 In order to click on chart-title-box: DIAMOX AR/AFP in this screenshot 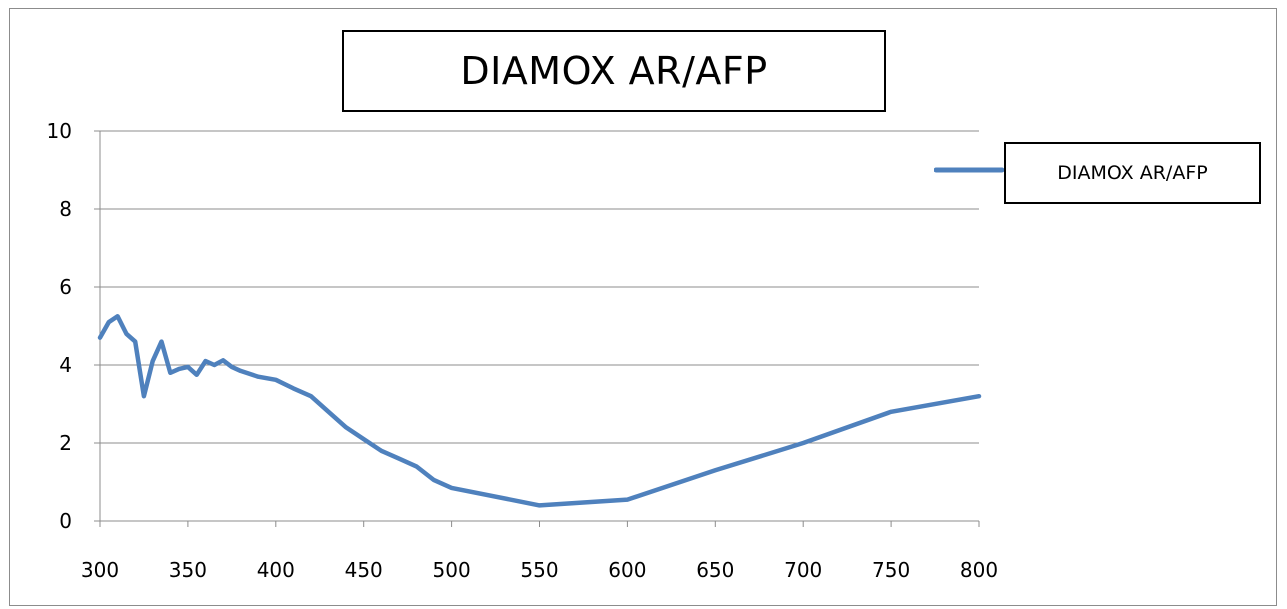, I will do `click(614, 71)`.